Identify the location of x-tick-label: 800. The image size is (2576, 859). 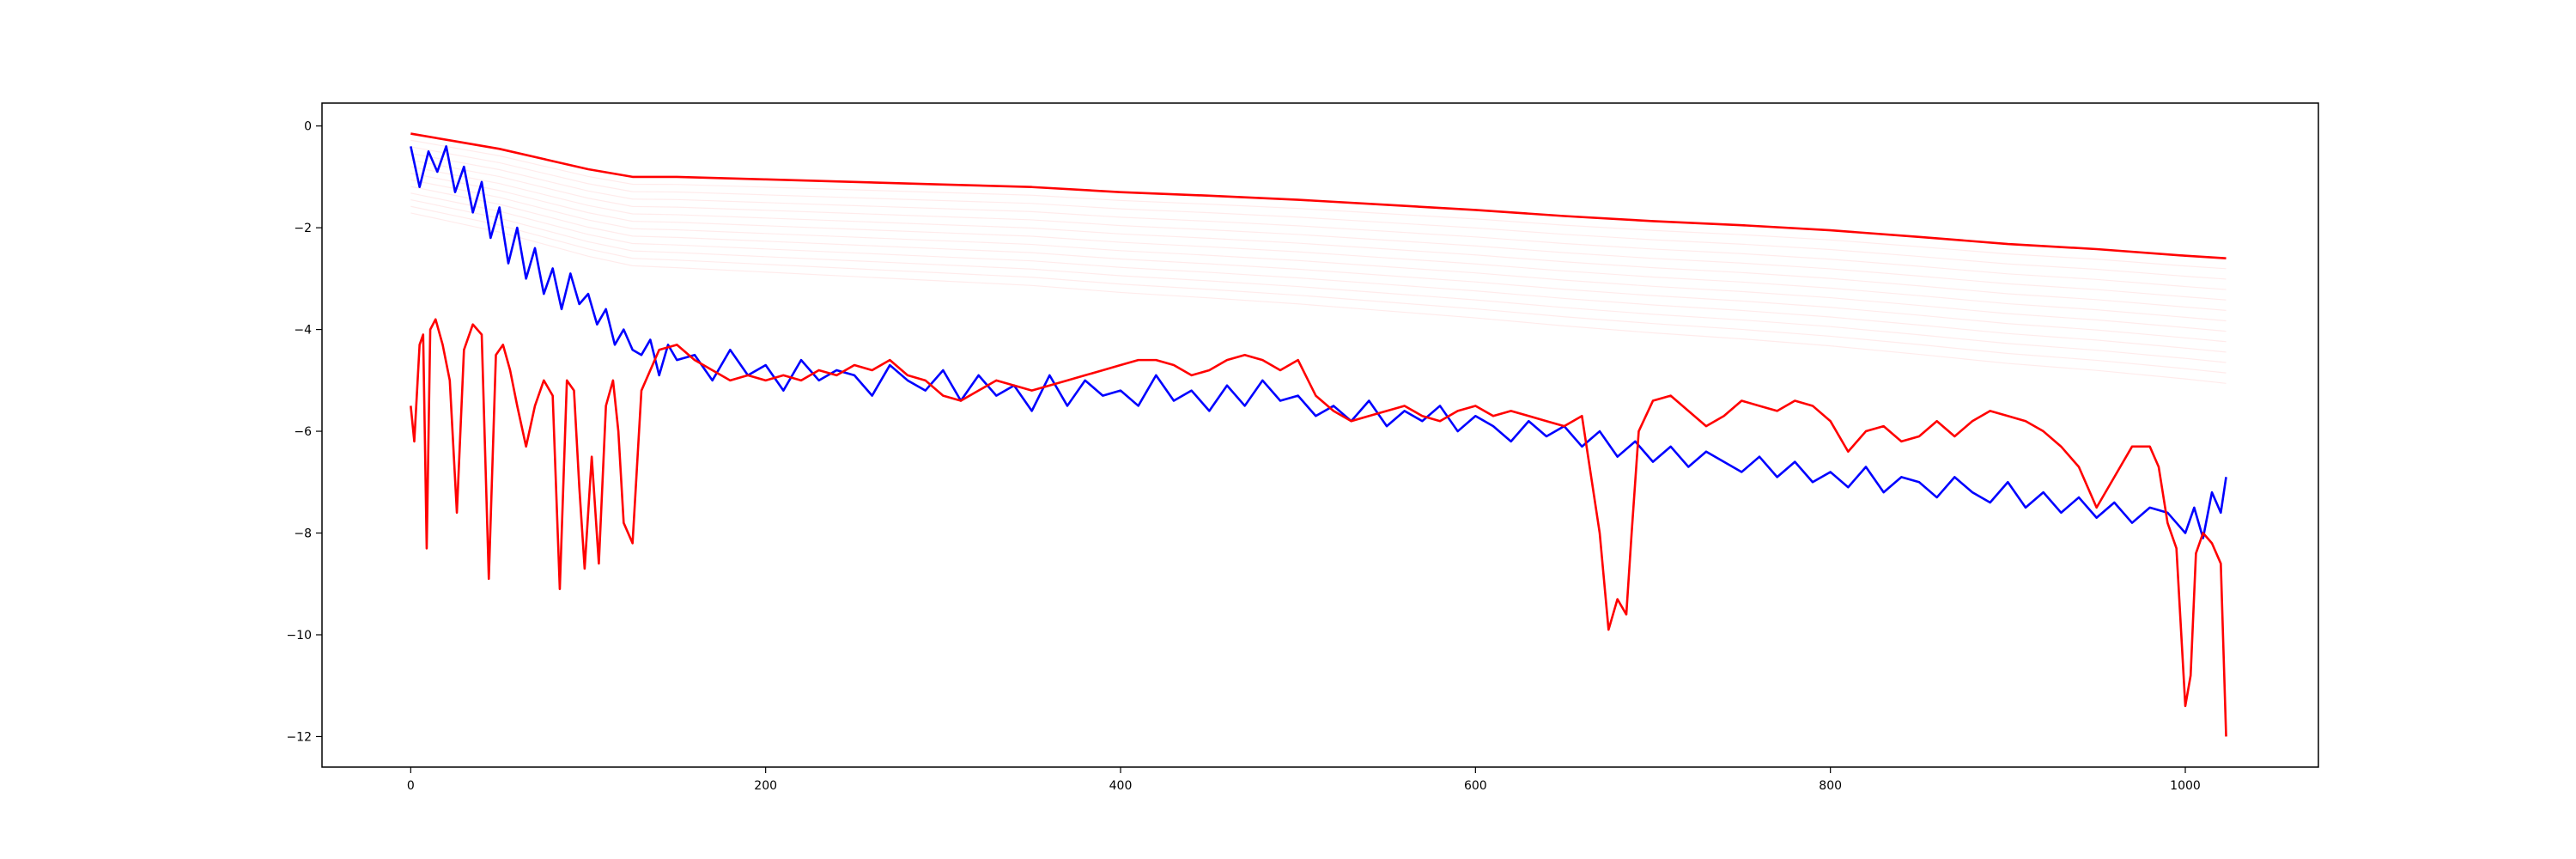
(1830, 786).